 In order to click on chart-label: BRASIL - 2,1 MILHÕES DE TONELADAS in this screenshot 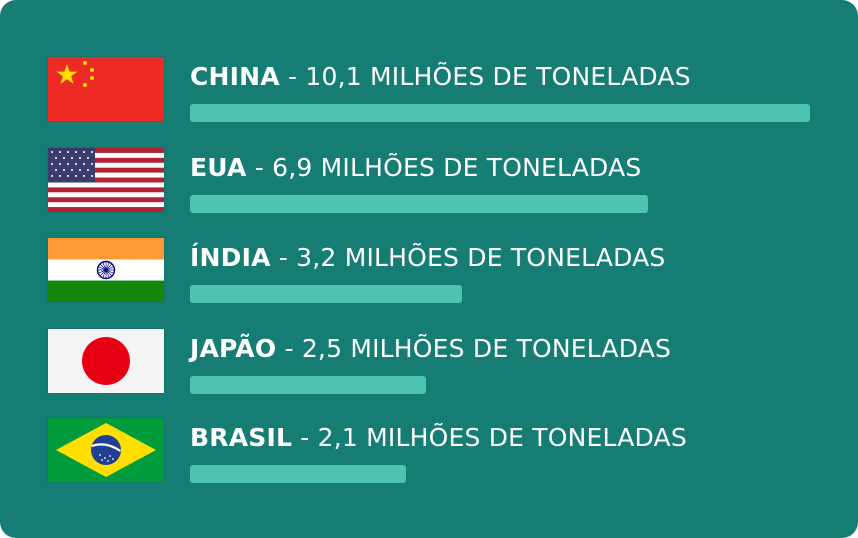, I will do `click(438, 437)`.